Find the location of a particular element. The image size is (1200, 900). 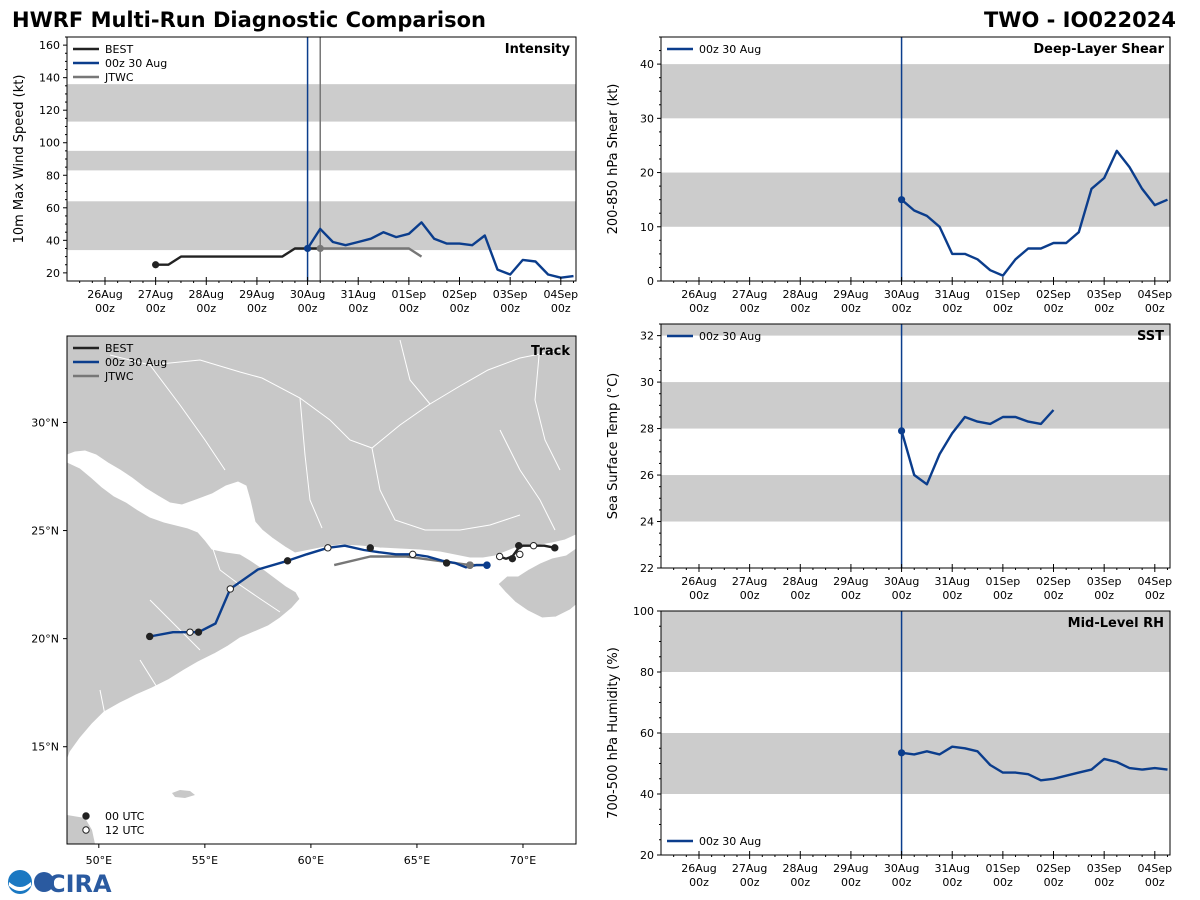

shear-xtick-day: 26Aug is located at coordinates (698, 294).